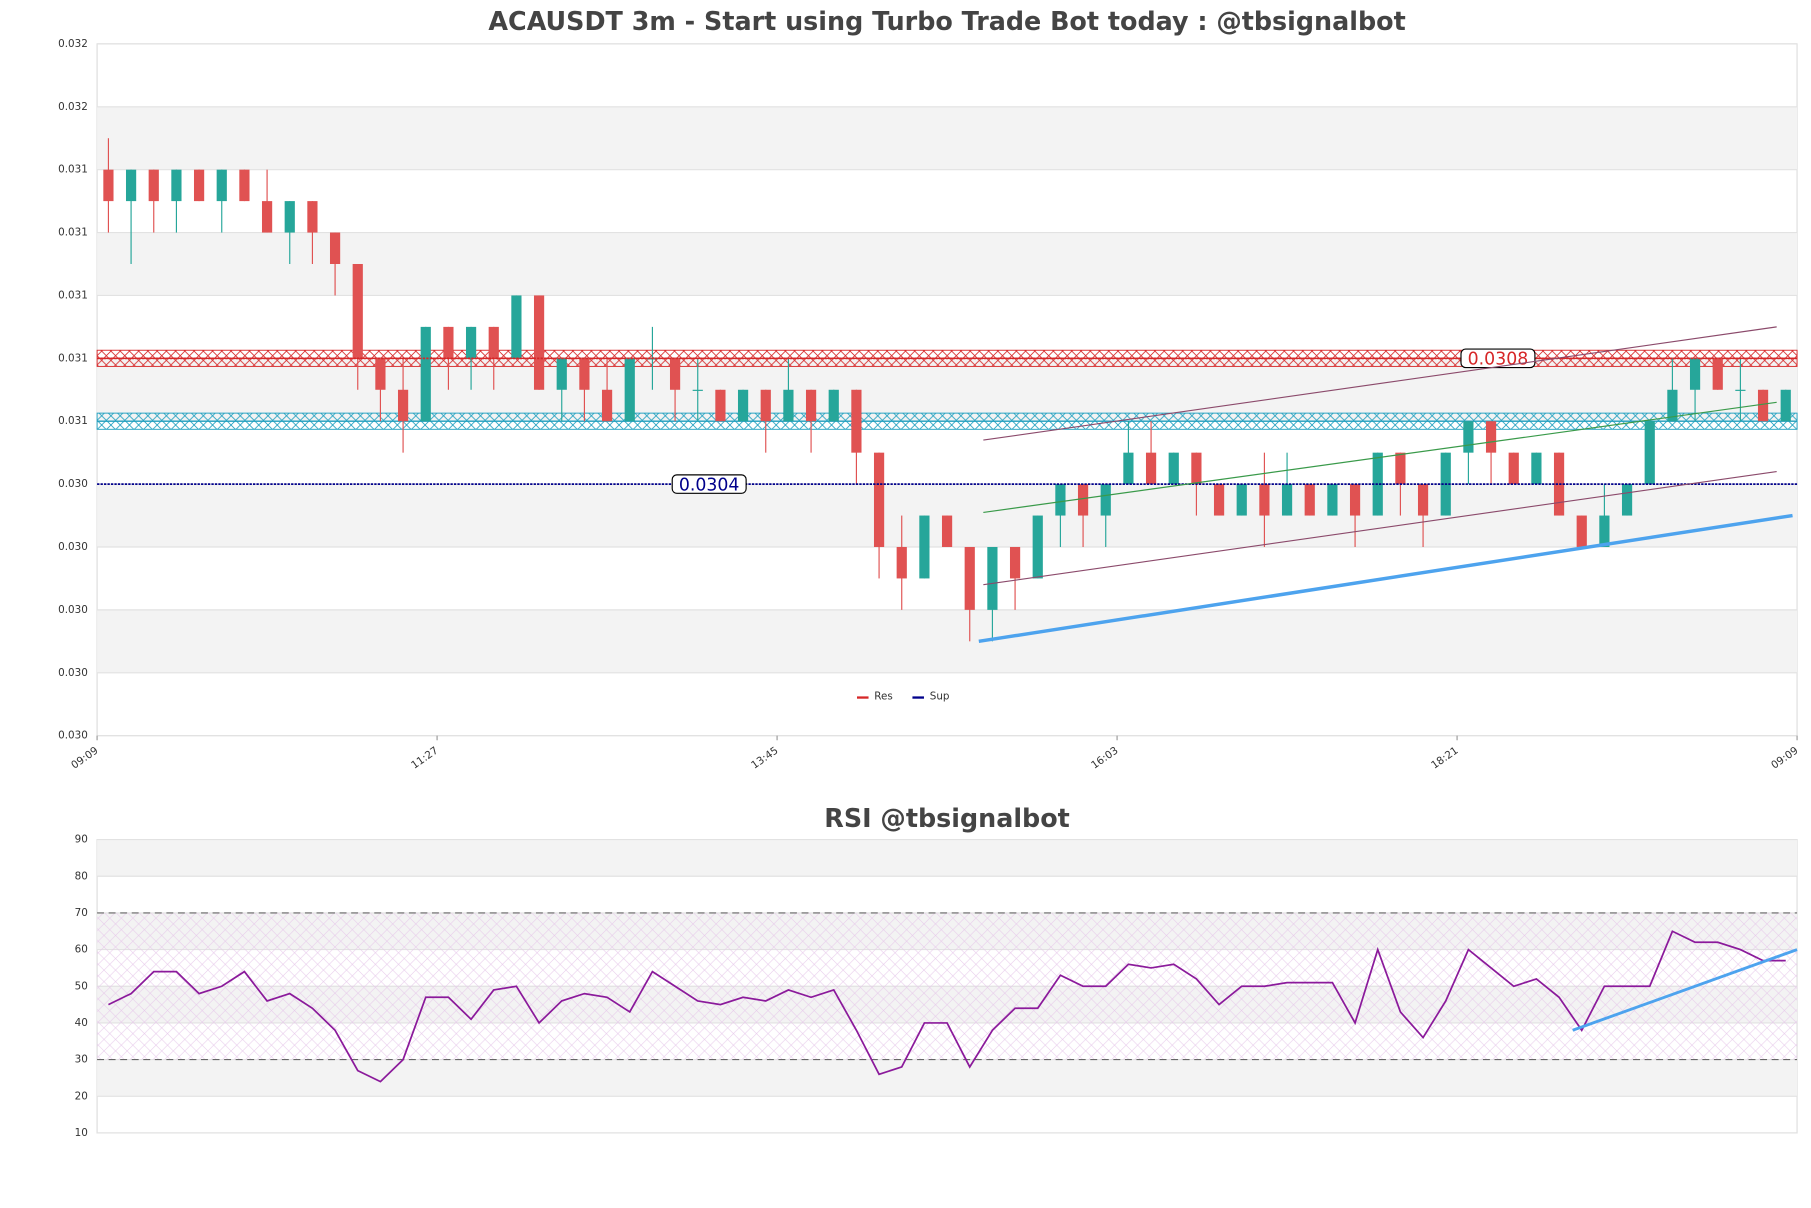 The image size is (1811, 1208). I want to click on y-tick-label: 70, so click(81, 913).